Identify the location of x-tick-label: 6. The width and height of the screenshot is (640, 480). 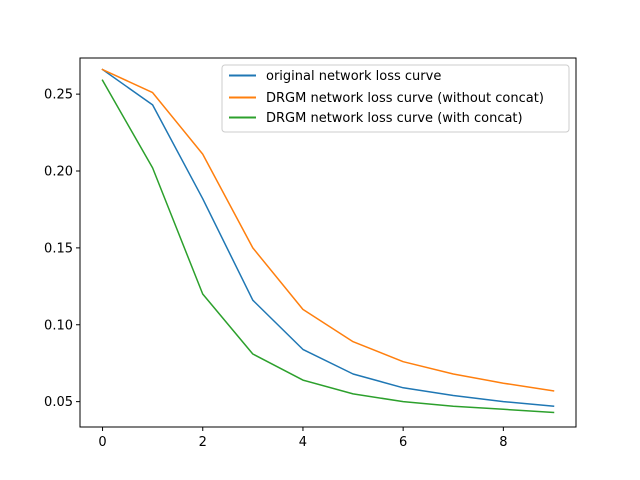
(403, 442).